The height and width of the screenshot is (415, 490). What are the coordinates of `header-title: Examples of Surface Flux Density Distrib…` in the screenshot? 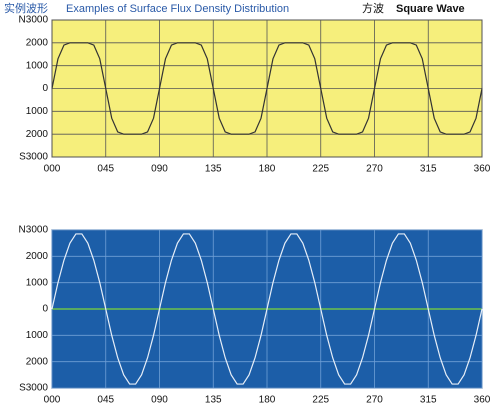 It's located at (177, 9).